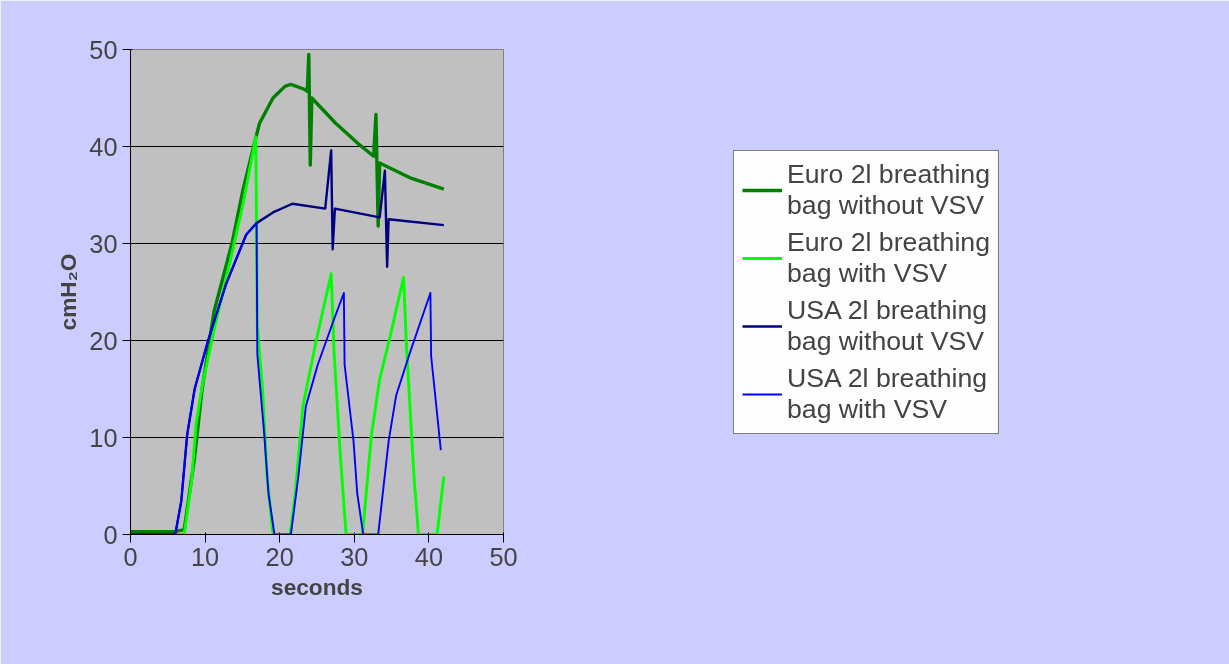  I want to click on y-tick-label: 0, so click(110, 534).